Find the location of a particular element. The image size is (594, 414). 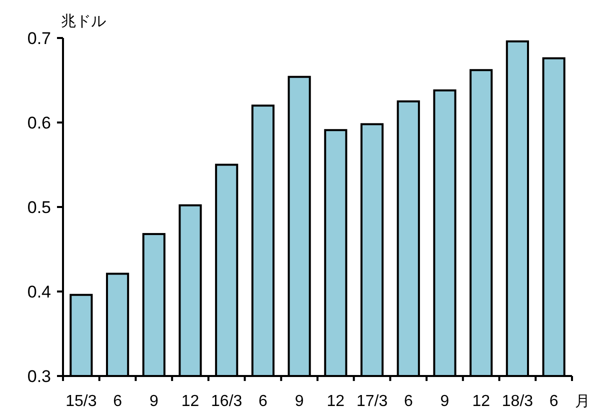

x-tick-label: 16/3 is located at coordinates (226, 401).